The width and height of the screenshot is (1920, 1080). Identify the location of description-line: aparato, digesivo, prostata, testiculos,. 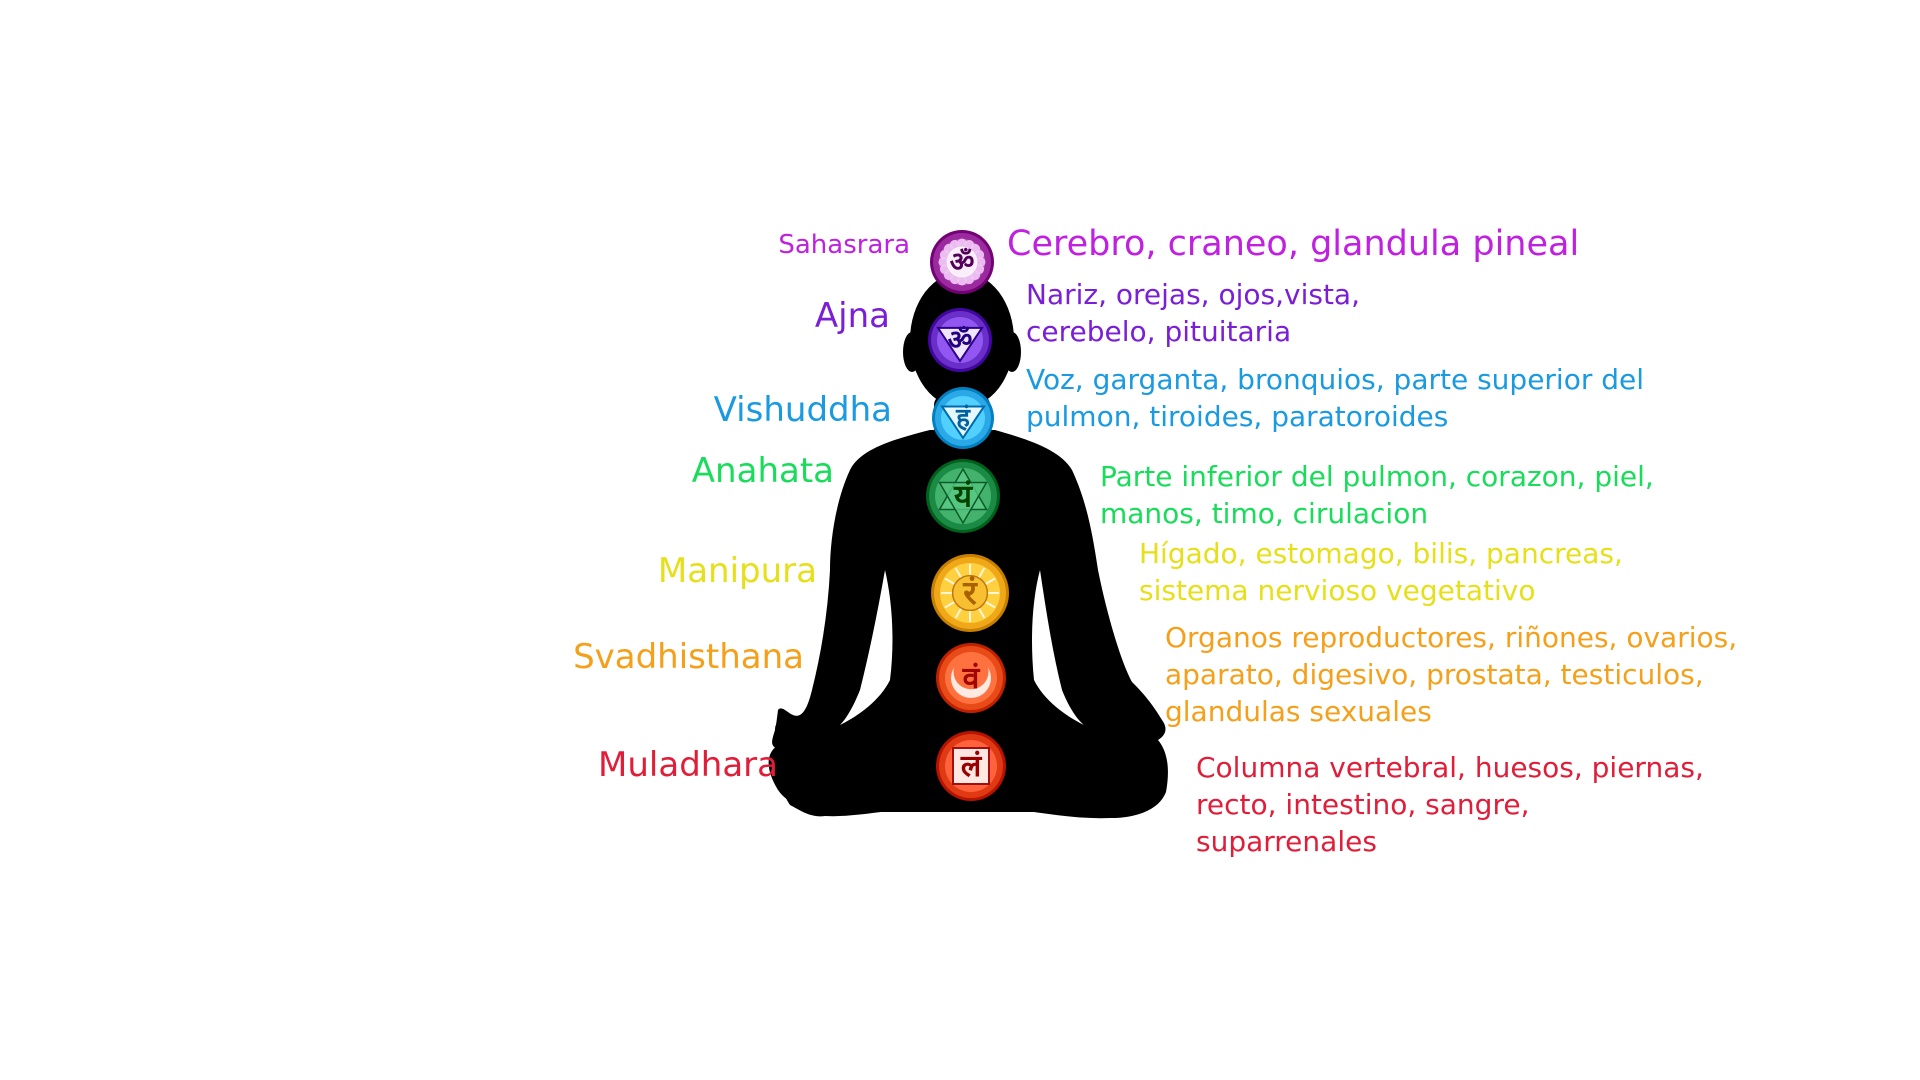
(1434, 674).